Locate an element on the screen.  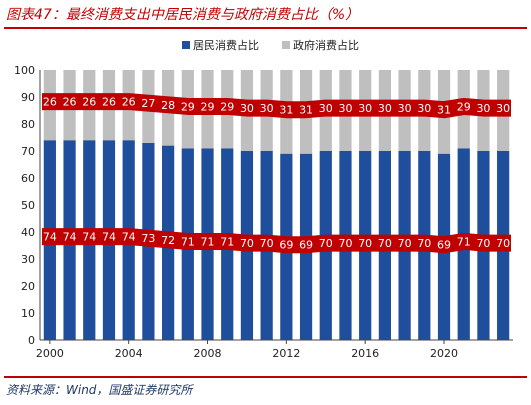
data-label-government: 28 is located at coordinates (168, 105).